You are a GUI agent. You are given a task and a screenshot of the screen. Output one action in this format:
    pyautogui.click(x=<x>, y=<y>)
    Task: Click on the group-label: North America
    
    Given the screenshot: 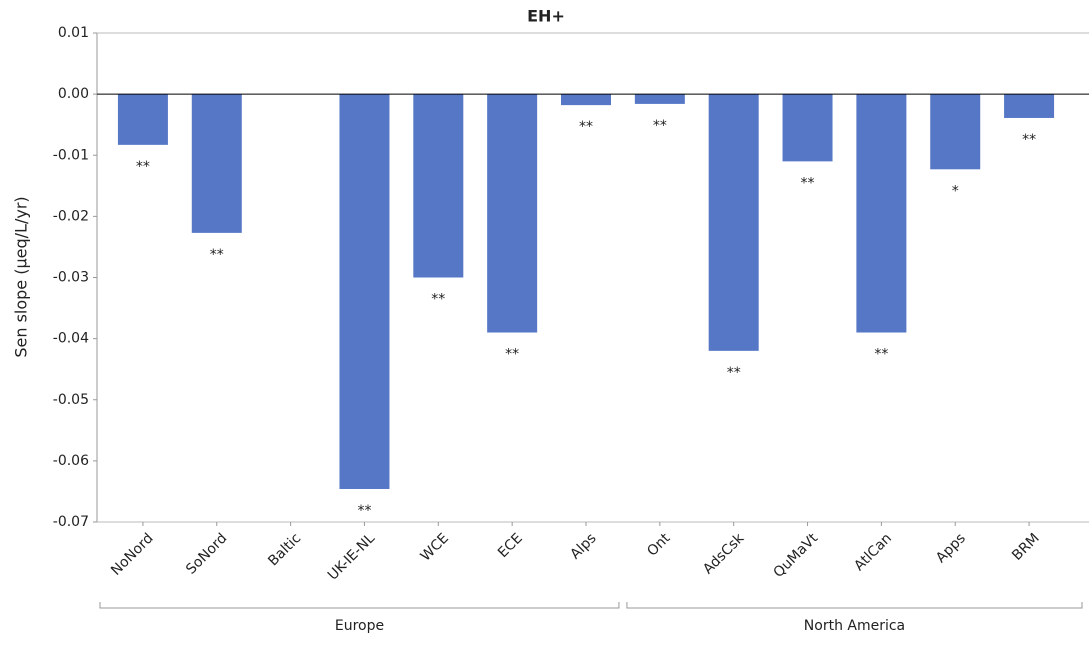 What is the action you would take?
    pyautogui.click(x=854, y=626)
    